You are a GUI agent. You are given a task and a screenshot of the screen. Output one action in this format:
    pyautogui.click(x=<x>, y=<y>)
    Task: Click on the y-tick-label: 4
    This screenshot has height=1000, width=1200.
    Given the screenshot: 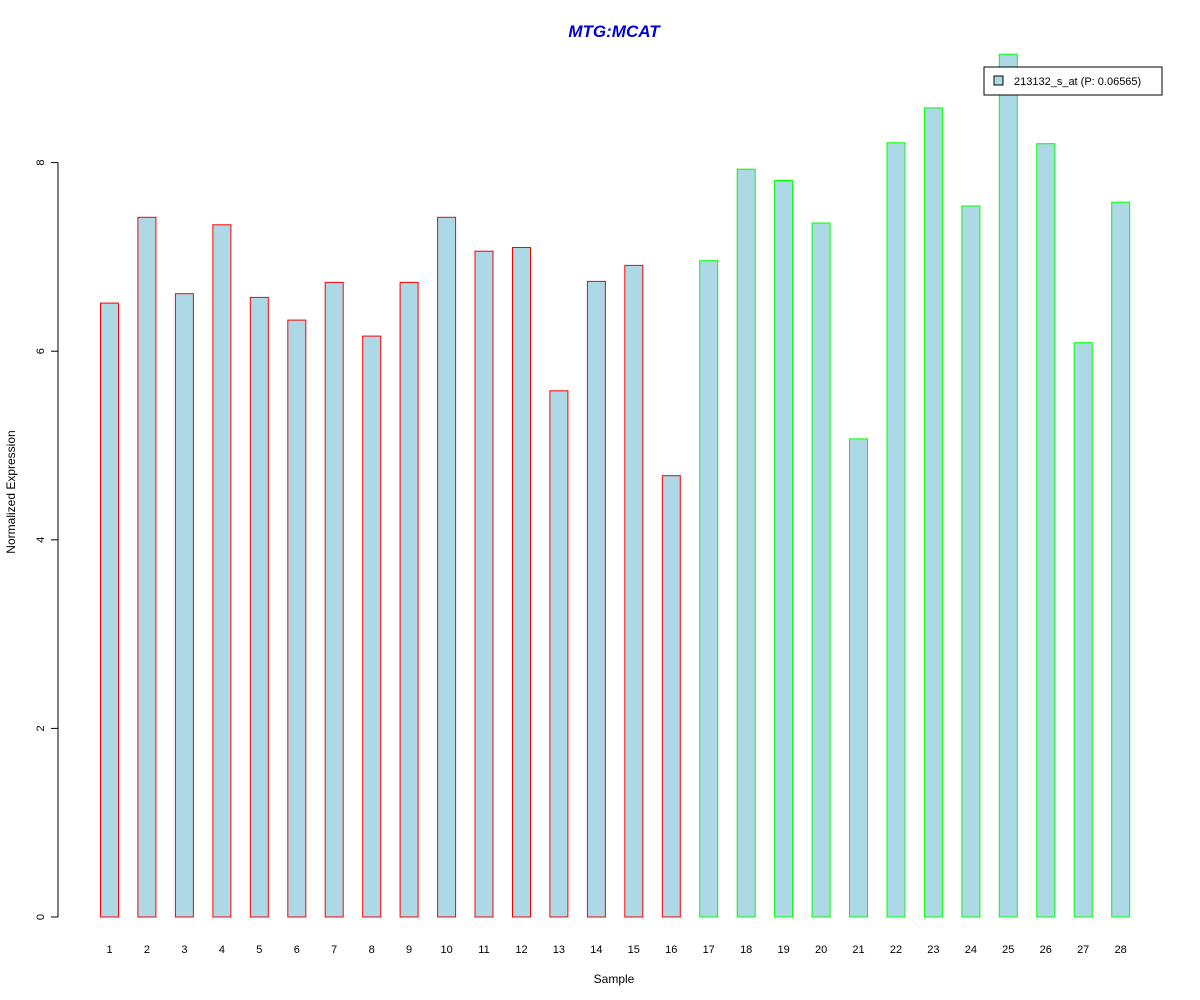 What is the action you would take?
    pyautogui.click(x=41, y=540)
    